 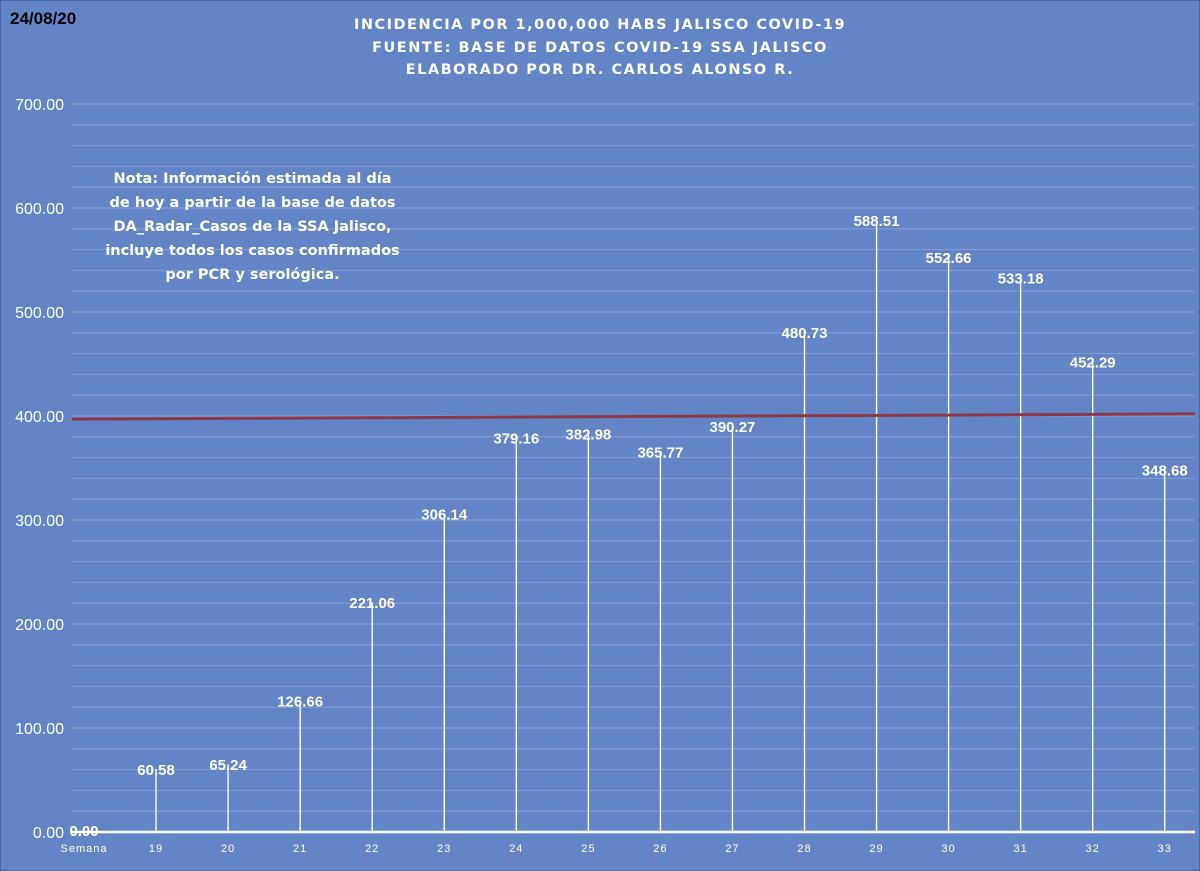 What do you see at coordinates (948, 849) in the screenshot?
I see `x-tick-label: 30` at bounding box center [948, 849].